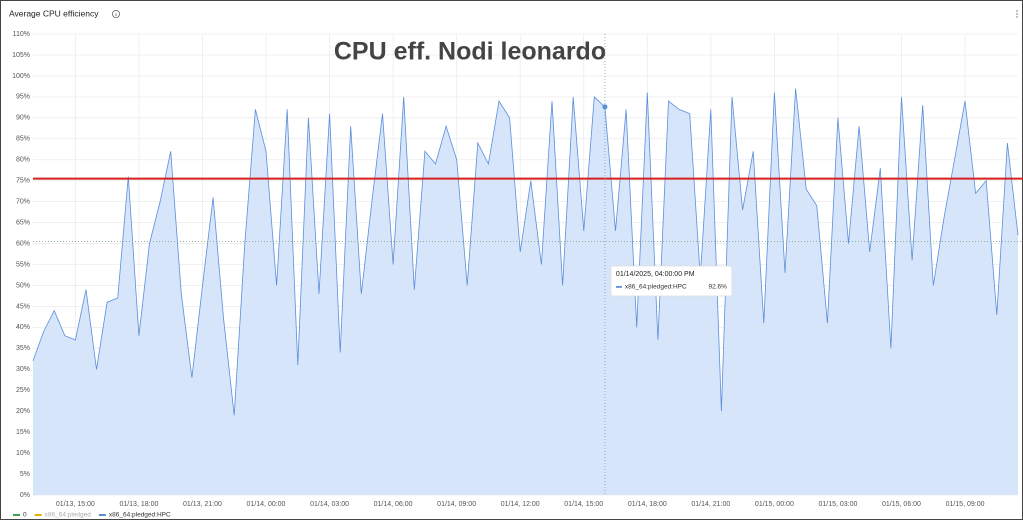 Image resolution: width=1023 pixels, height=520 pixels. What do you see at coordinates (717, 287) in the screenshot?
I see `tooltip-value: 92.6%` at bounding box center [717, 287].